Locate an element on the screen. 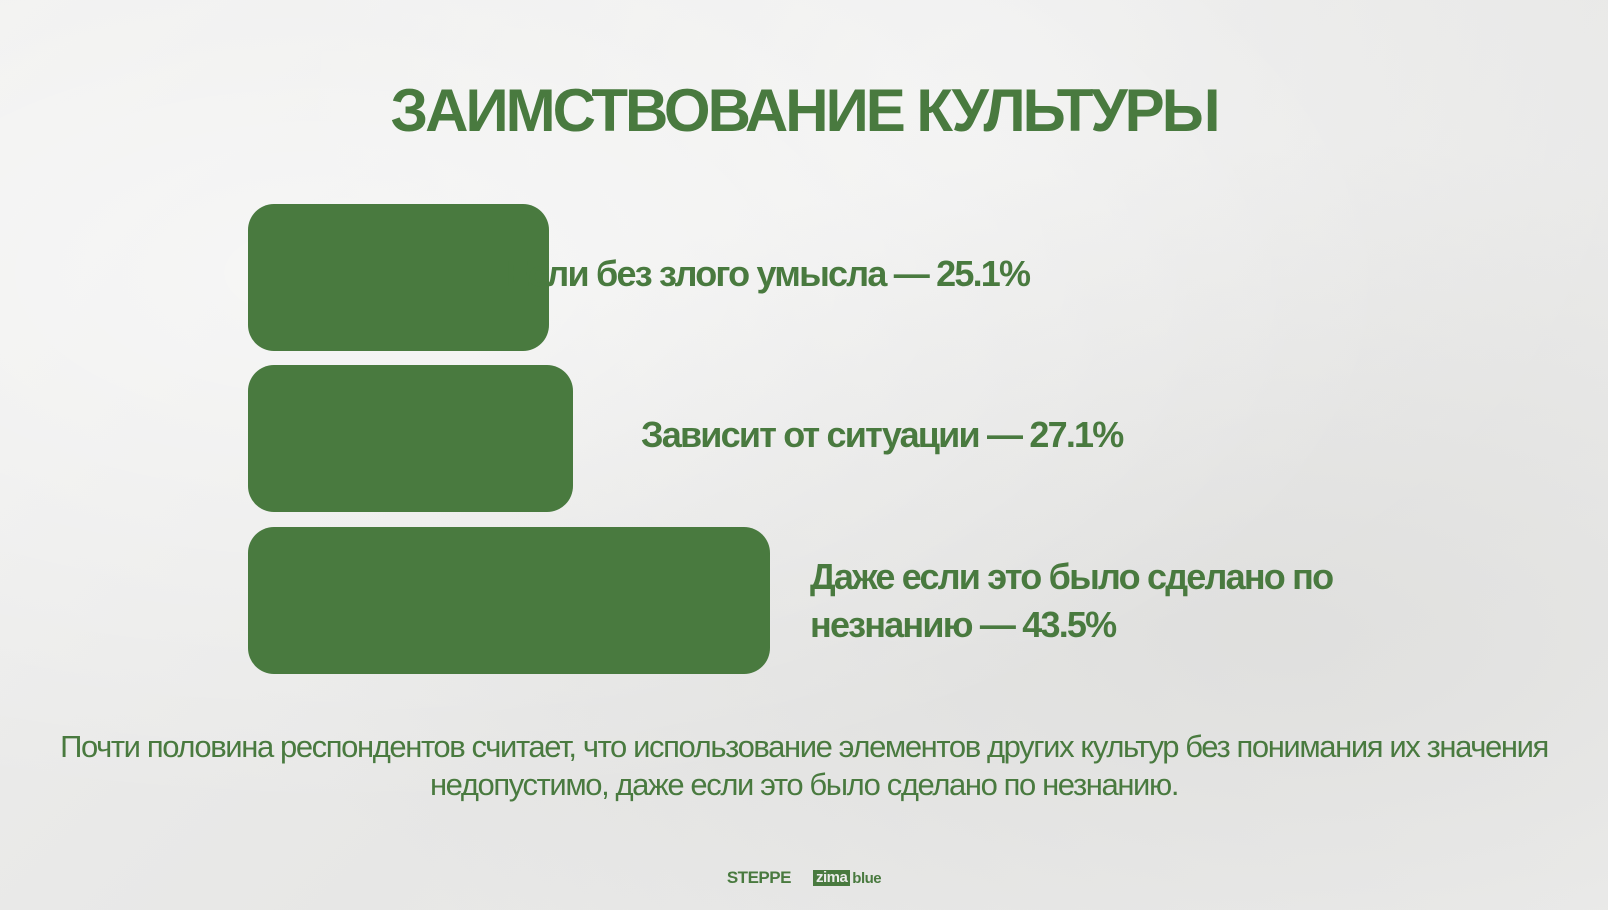 The height and width of the screenshot is (910, 1608). bar-even-if-ignorant is located at coordinates (509, 600).